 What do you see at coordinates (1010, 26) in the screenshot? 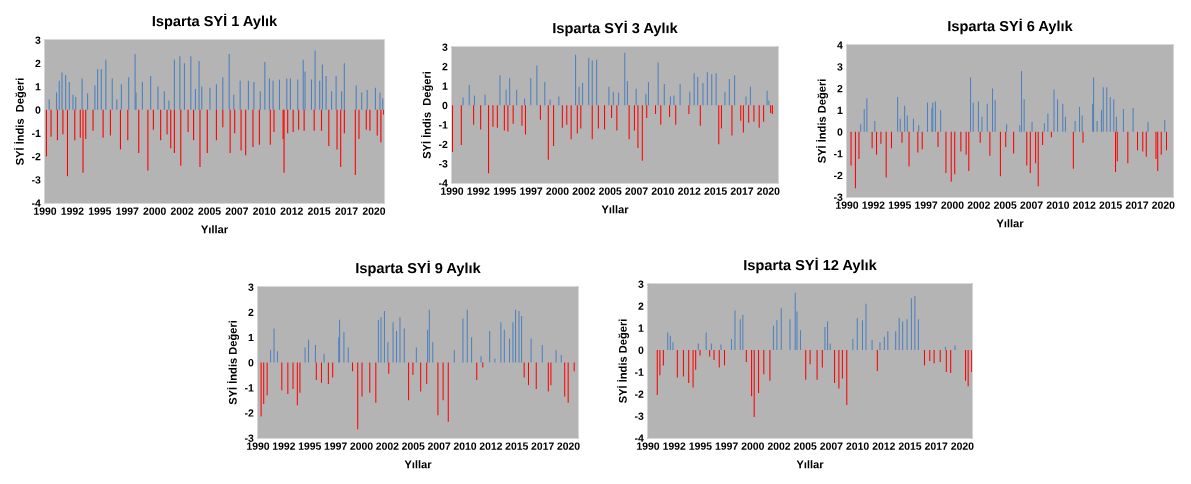
I see `chart-title: Isparta SYİ 6 Aylık` at bounding box center [1010, 26].